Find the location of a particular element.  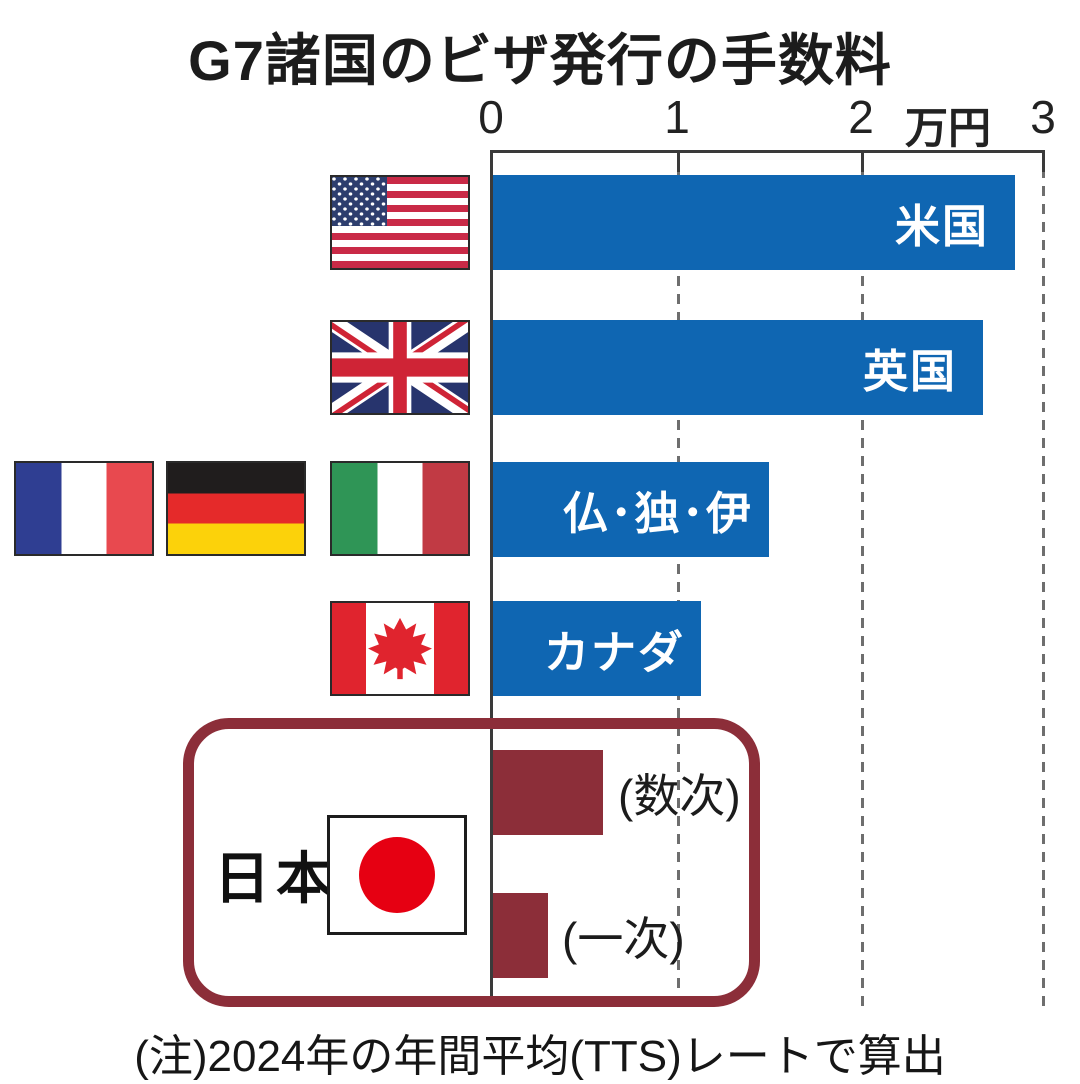

canada-flag-icon is located at coordinates (400, 648).